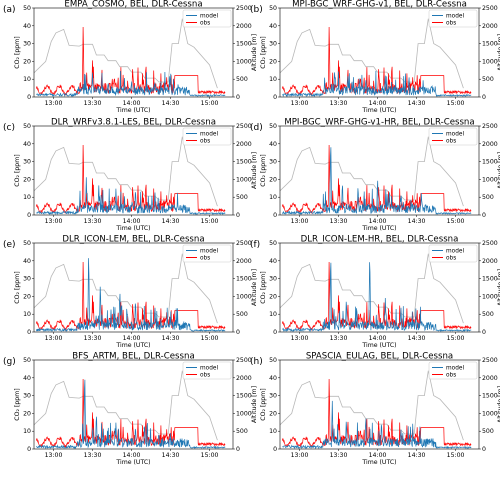 This screenshot has width=500, height=482. I want to click on panel-label: (h), so click(256, 362).